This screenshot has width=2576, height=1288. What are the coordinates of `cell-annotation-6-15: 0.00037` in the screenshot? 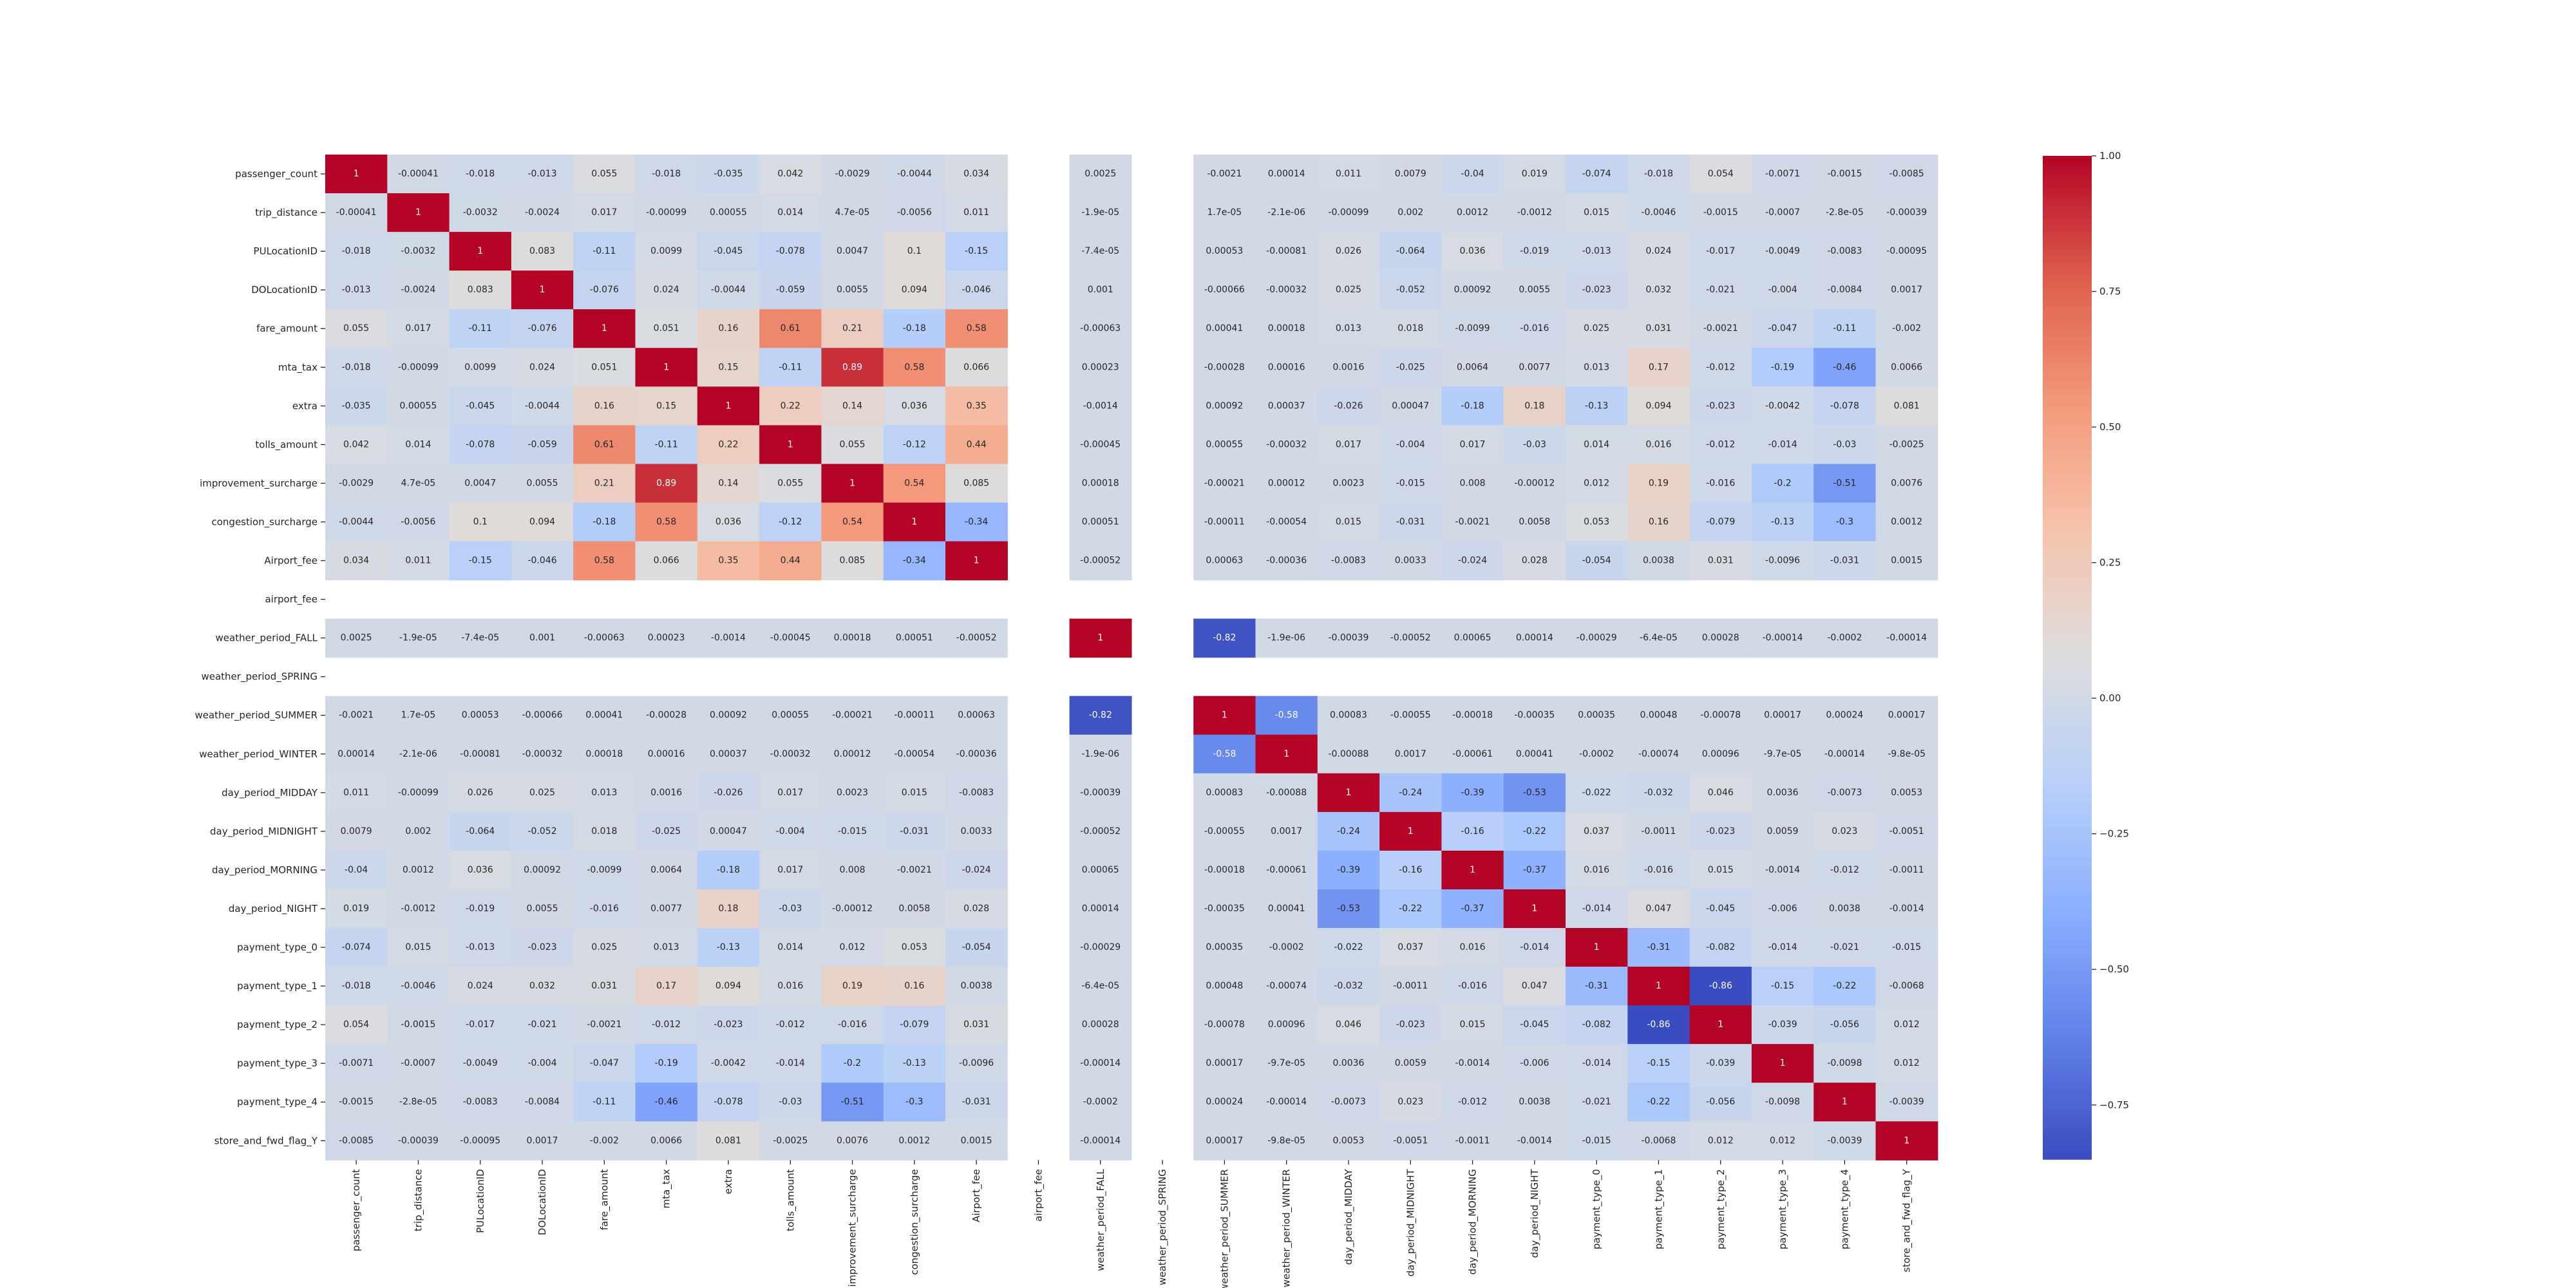 It's located at (1287, 406).